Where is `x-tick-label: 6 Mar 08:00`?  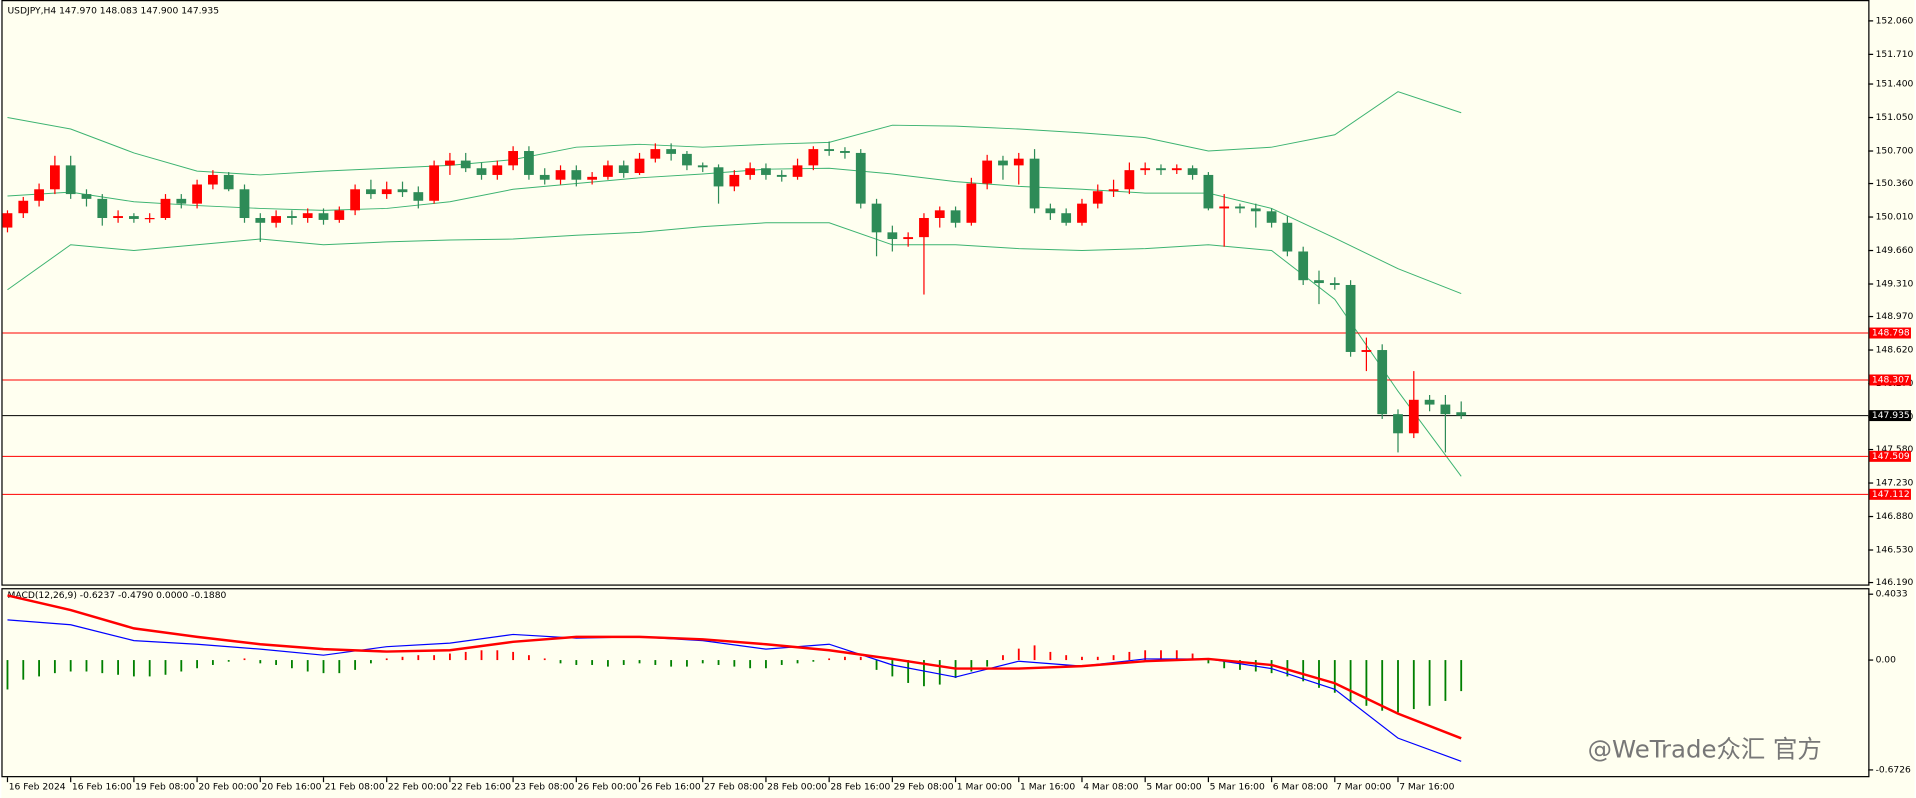 x-tick-label: 6 Mar 08:00 is located at coordinates (1300, 788).